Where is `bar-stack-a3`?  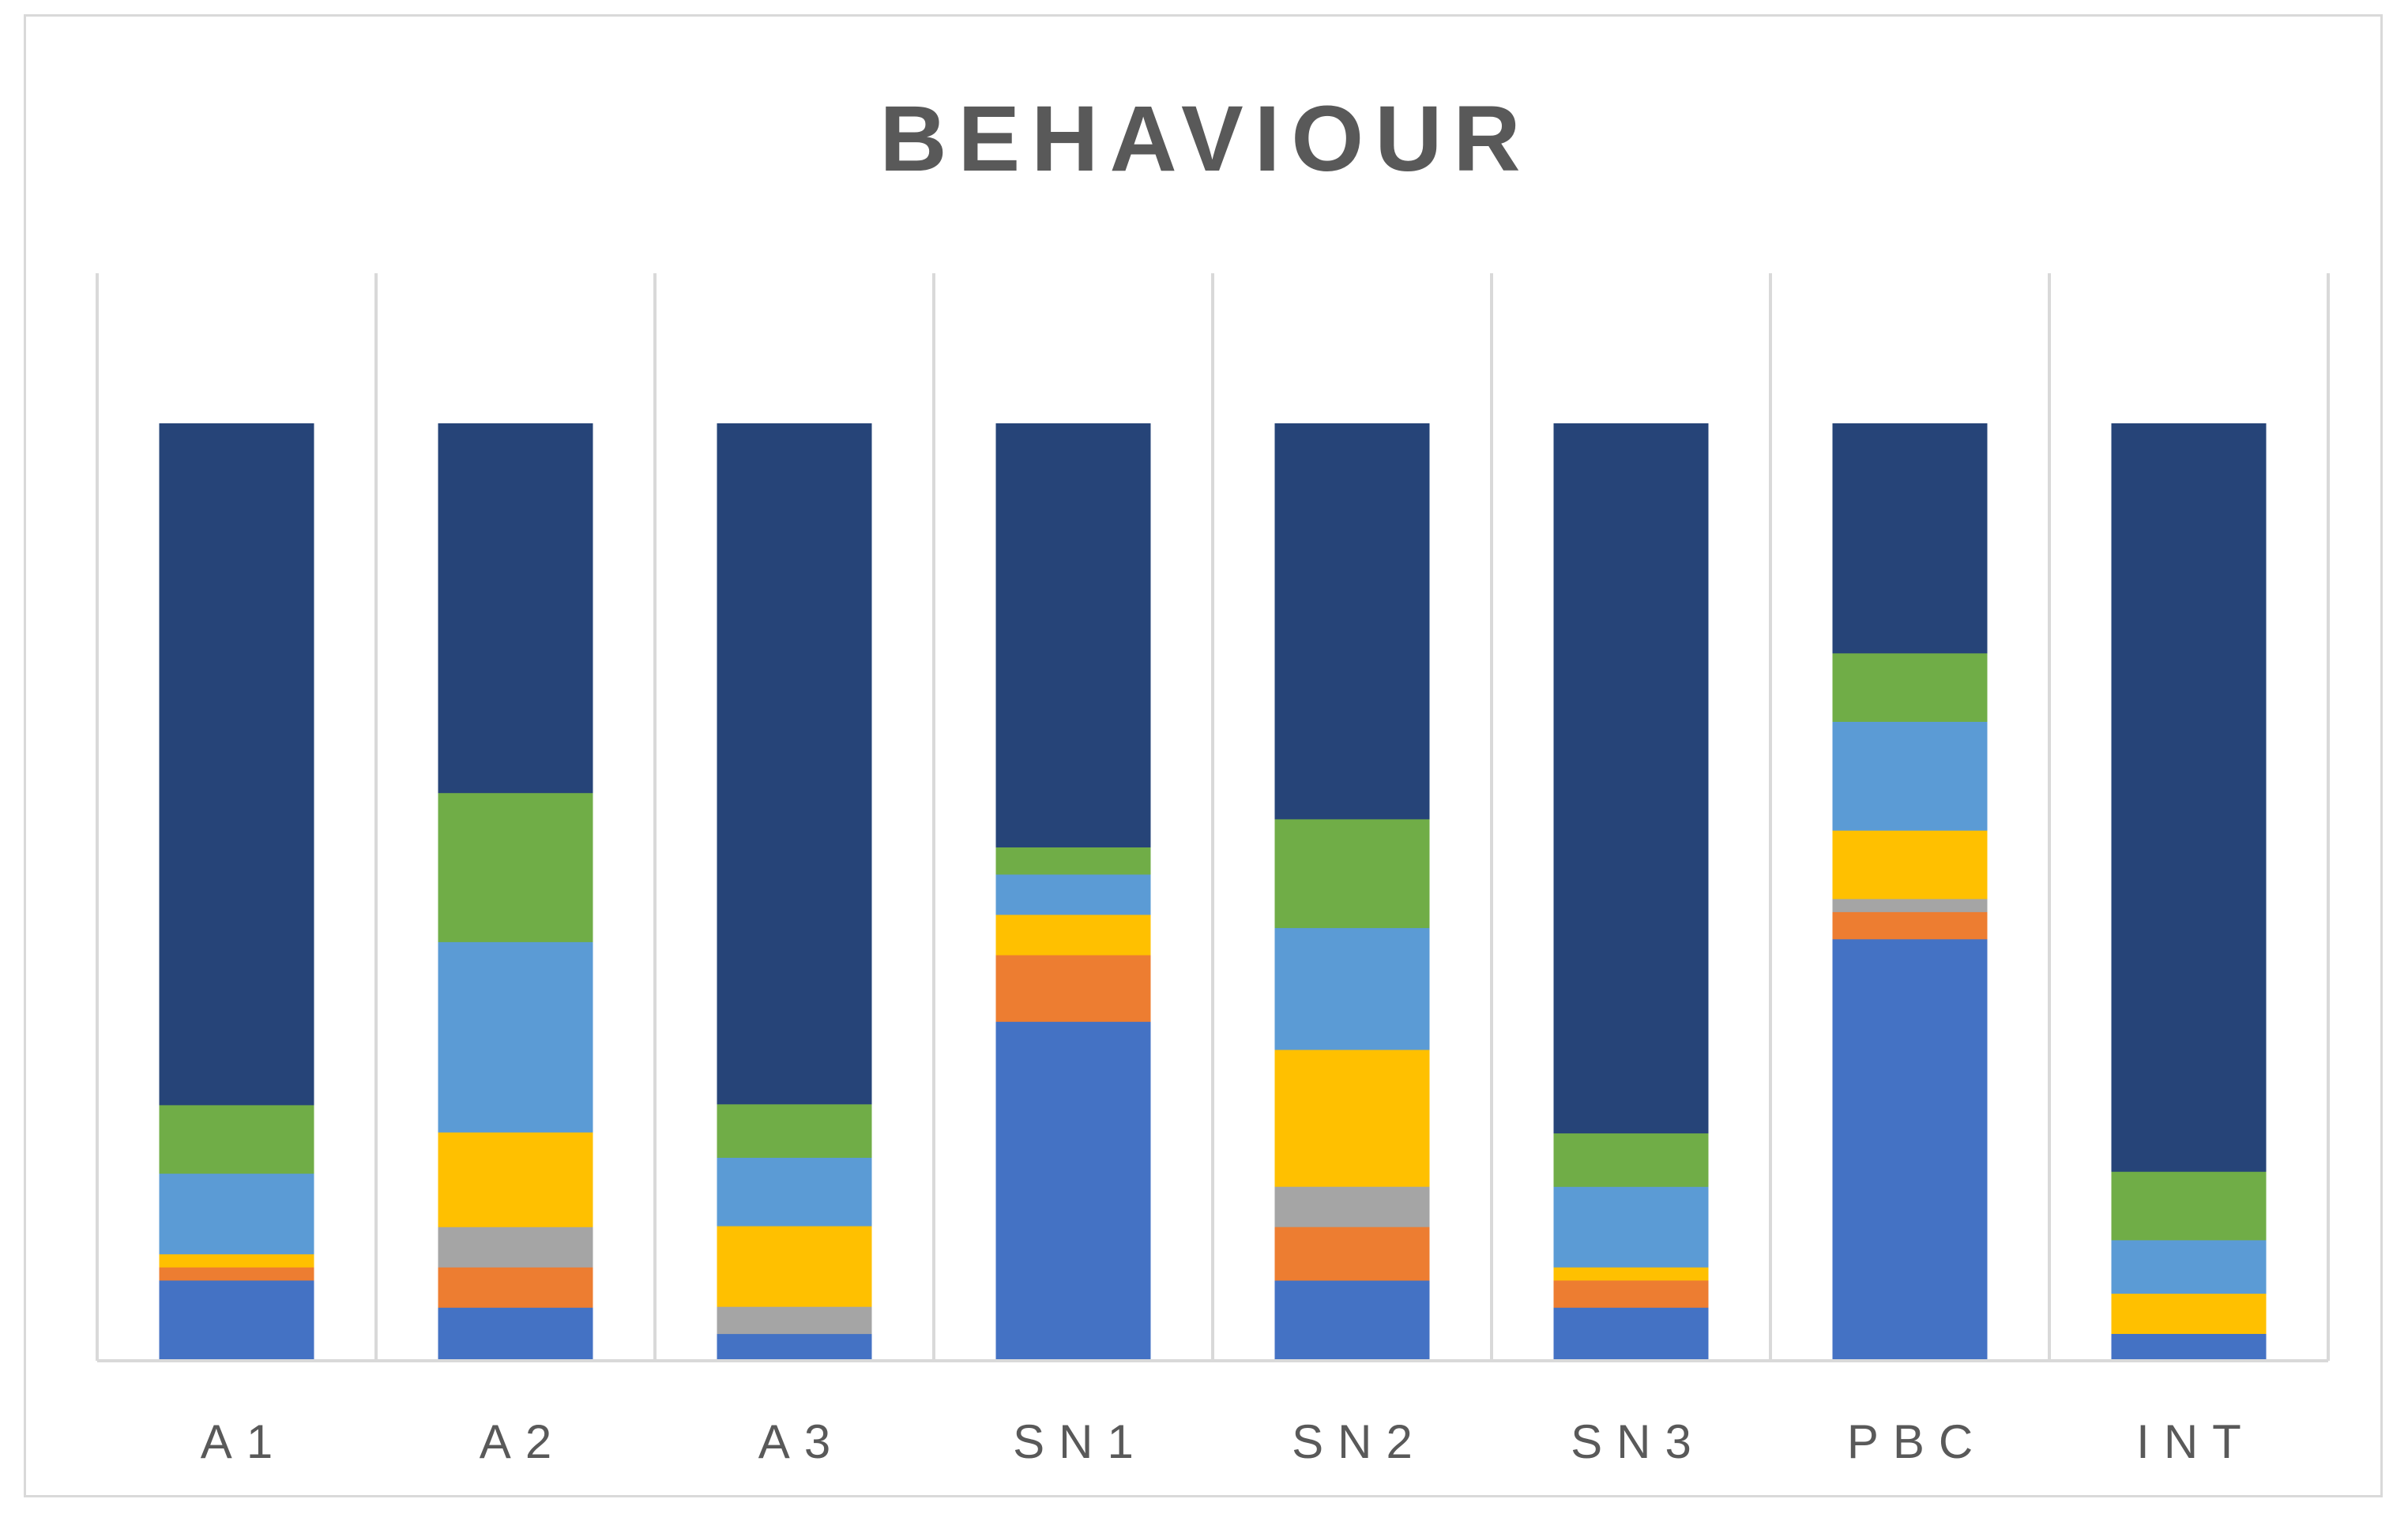
bar-stack-a3 is located at coordinates (794, 892).